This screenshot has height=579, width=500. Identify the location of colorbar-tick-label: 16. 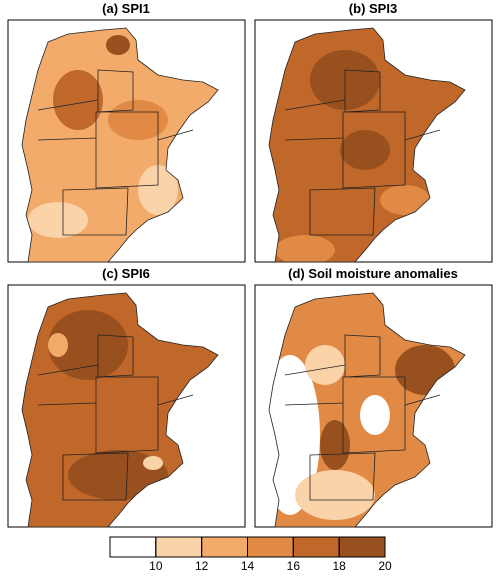
(294, 566).